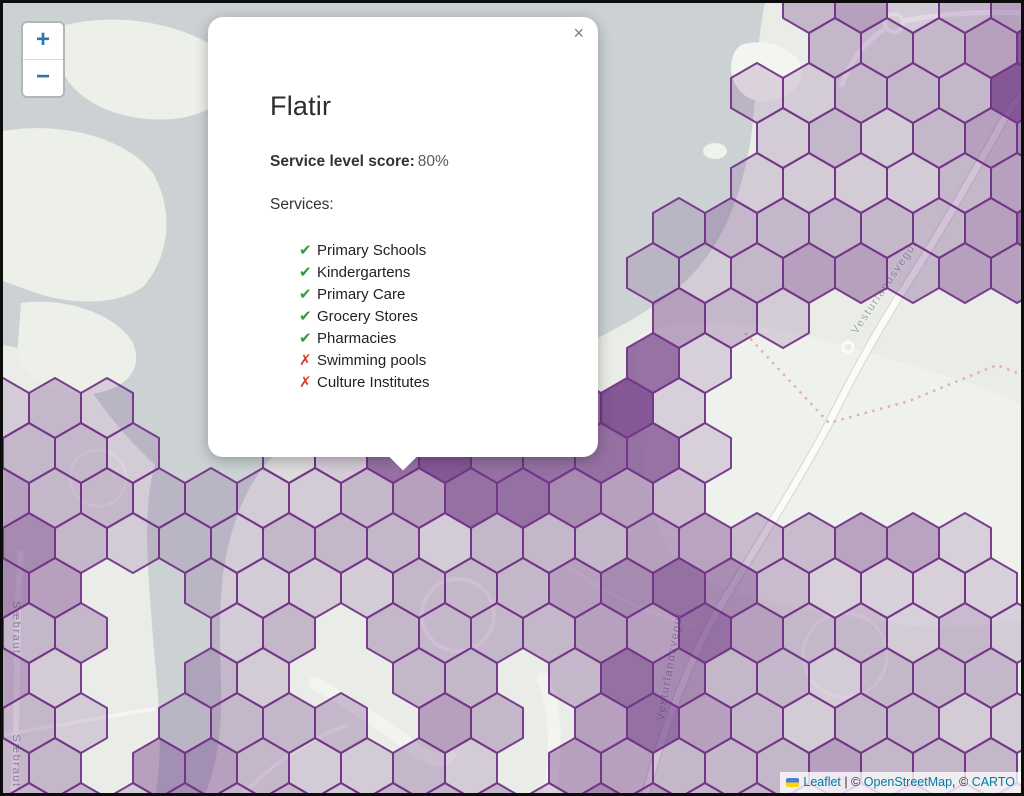  What do you see at coordinates (435, 295) in the screenshot?
I see `service-item: ✔ Primary Care` at bounding box center [435, 295].